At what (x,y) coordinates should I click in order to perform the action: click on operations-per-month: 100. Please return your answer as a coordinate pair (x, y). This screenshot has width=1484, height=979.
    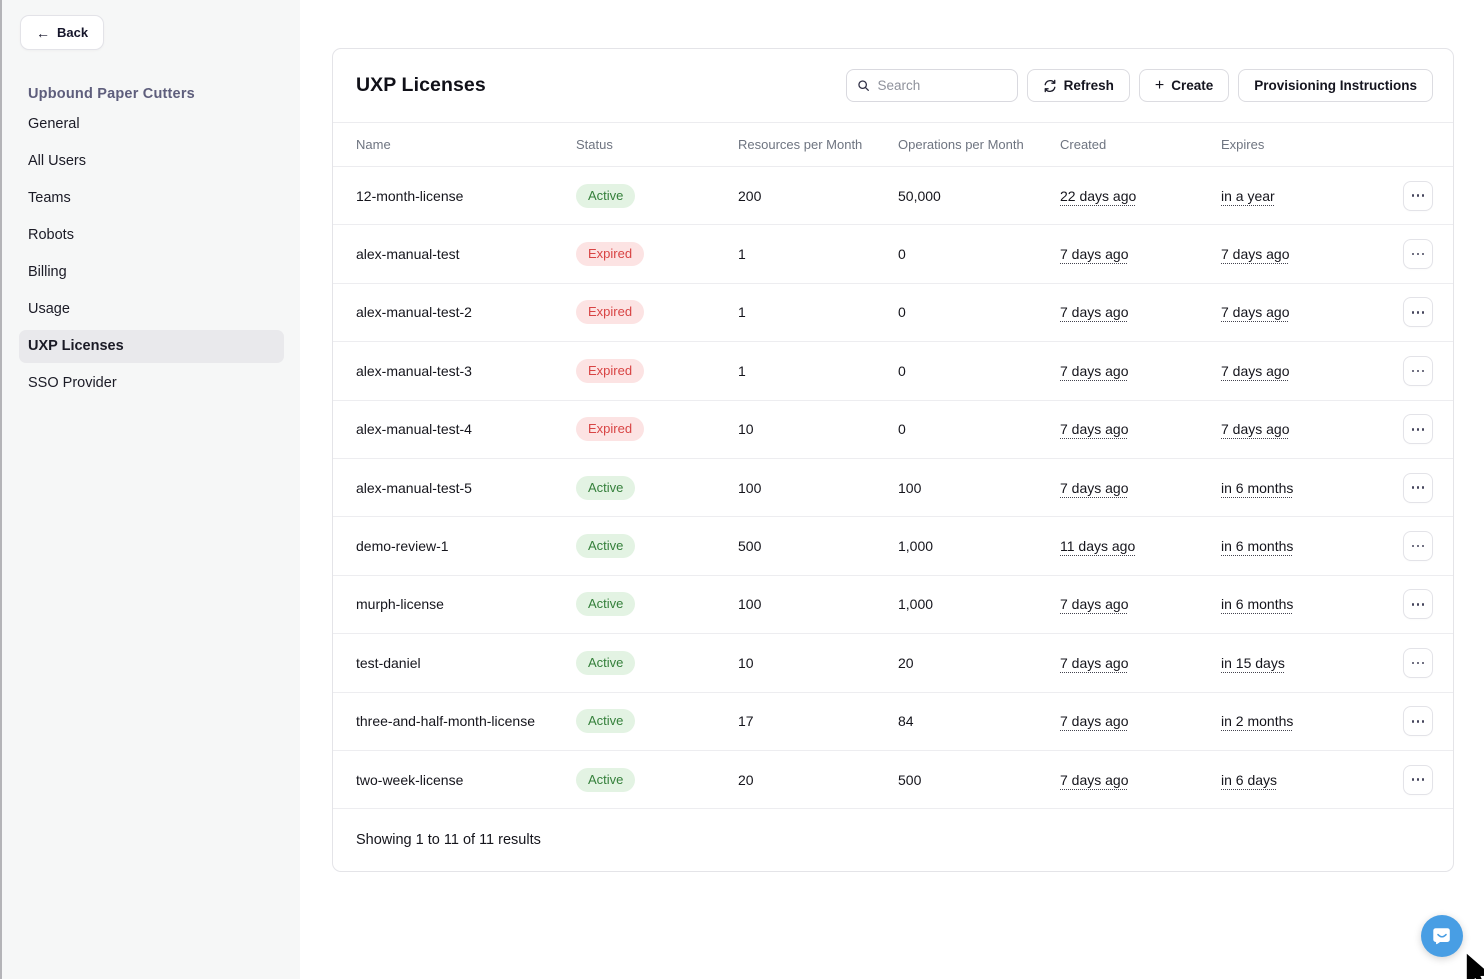
    Looking at the image, I should click on (910, 487).